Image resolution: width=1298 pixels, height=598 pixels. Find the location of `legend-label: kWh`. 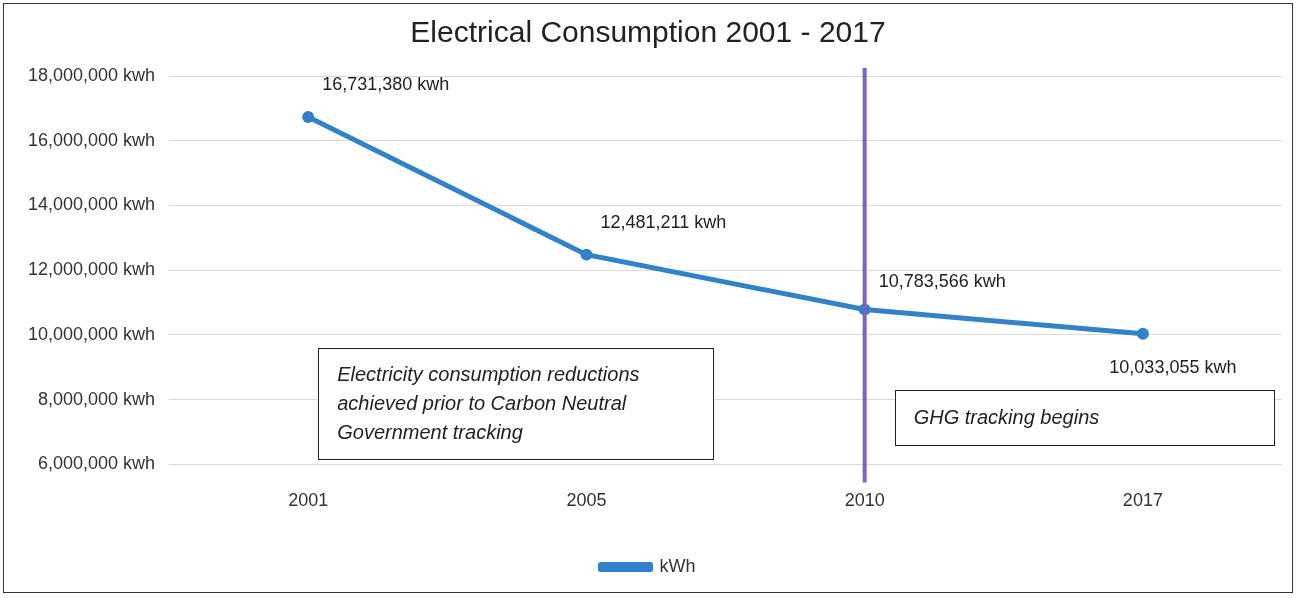

legend-label: kWh is located at coordinates (677, 565).